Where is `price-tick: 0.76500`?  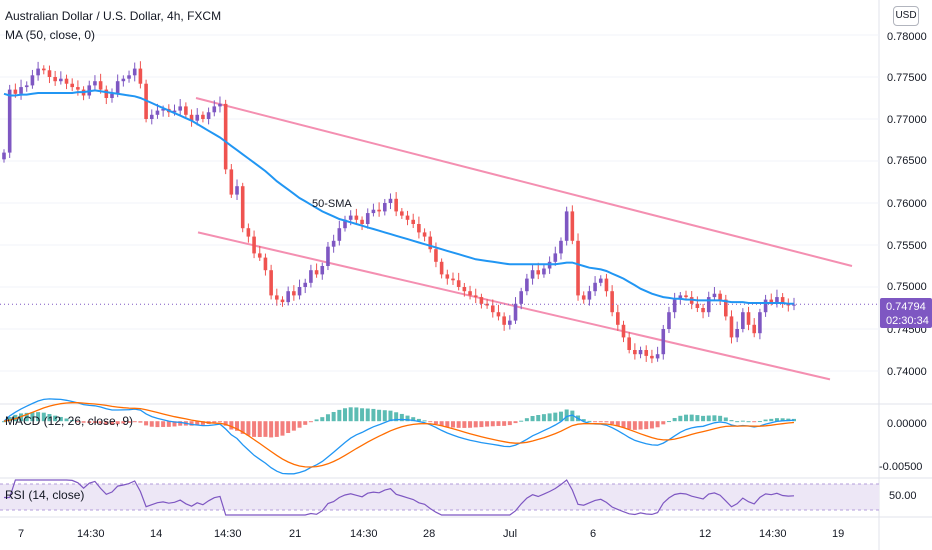
price-tick: 0.76500 is located at coordinates (907, 161).